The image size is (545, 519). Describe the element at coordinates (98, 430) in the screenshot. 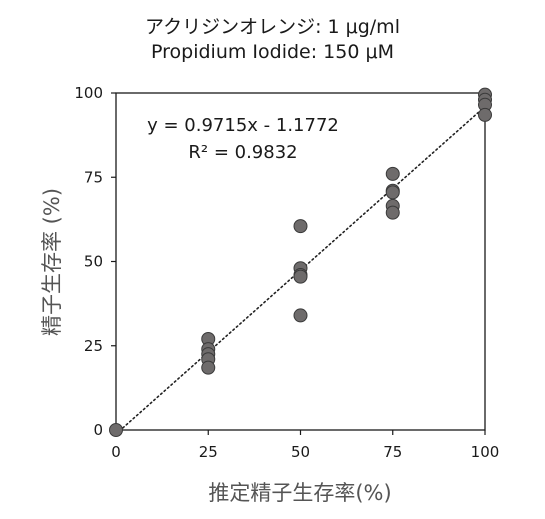

I see `y-tick-label: 0` at that location.